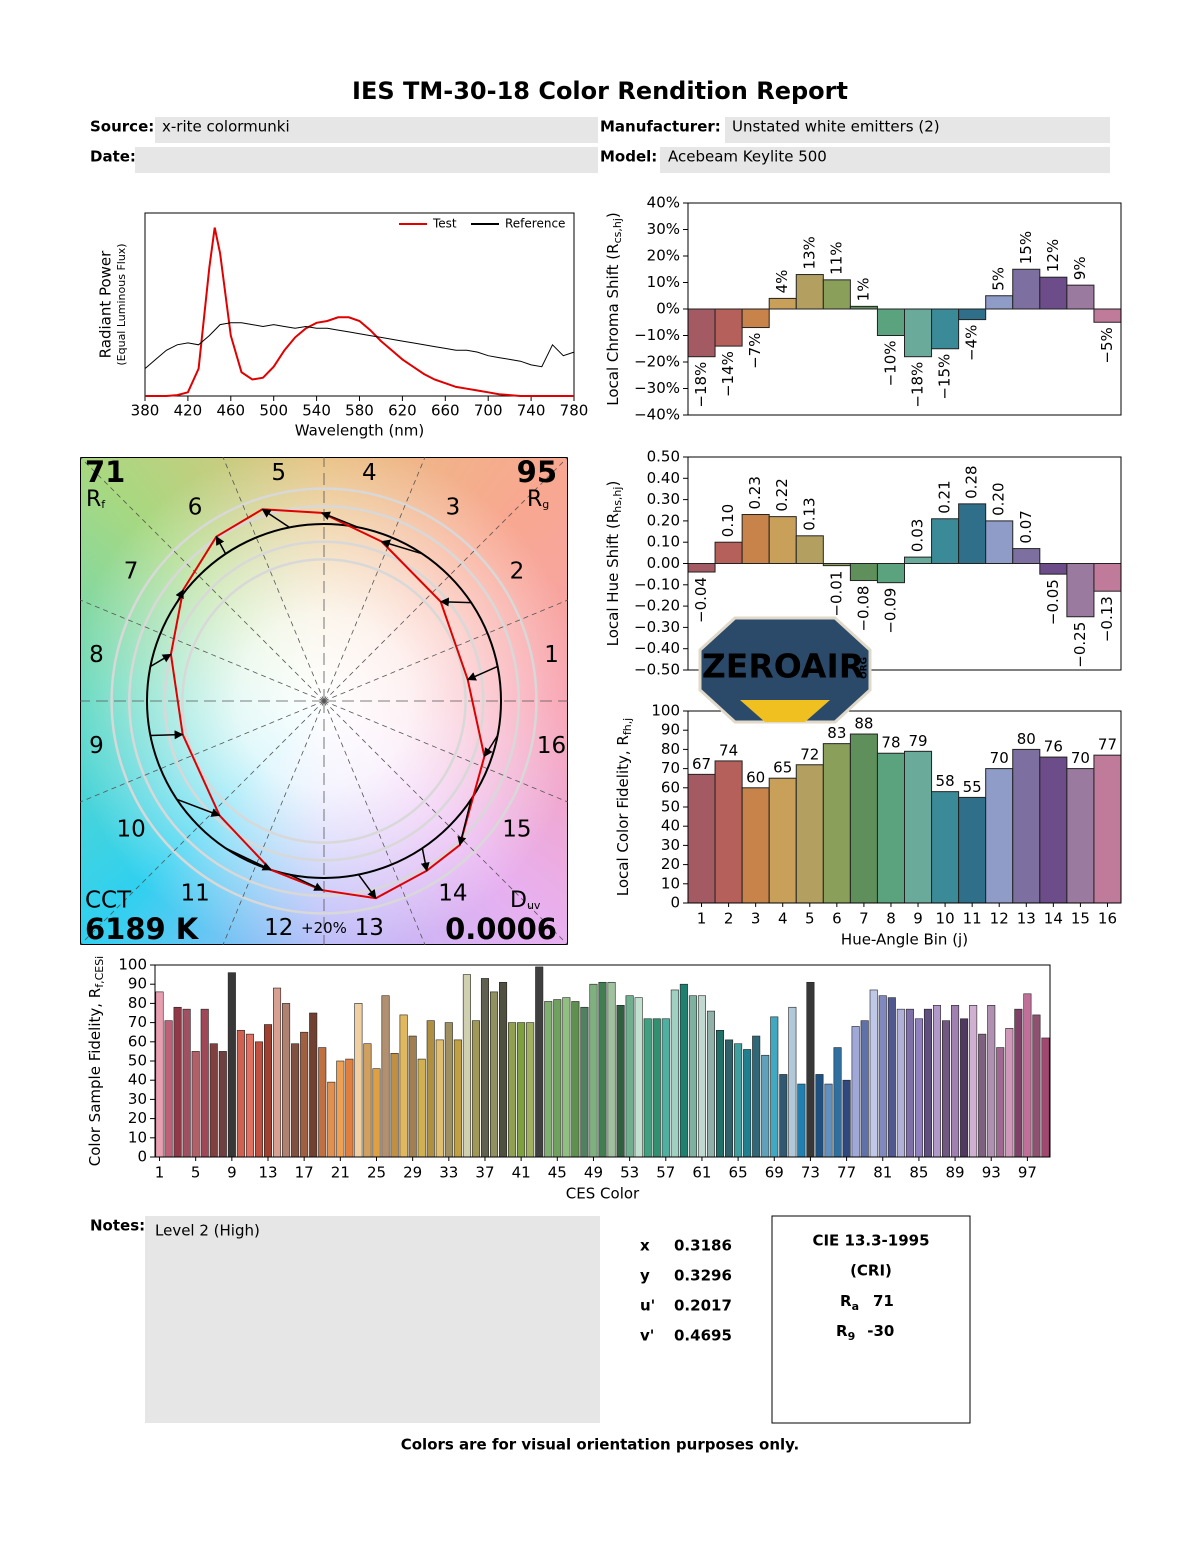 The height and width of the screenshot is (1550, 1200). I want to click on value-label: 77, so click(1107, 745).